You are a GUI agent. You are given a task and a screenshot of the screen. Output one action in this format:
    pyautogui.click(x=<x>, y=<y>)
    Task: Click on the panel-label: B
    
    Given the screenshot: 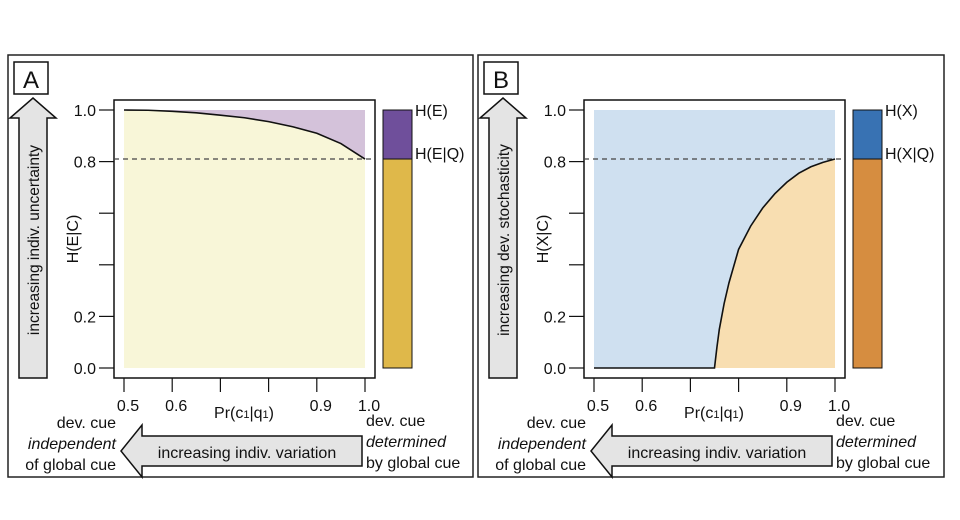 What is the action you would take?
    pyautogui.click(x=501, y=80)
    